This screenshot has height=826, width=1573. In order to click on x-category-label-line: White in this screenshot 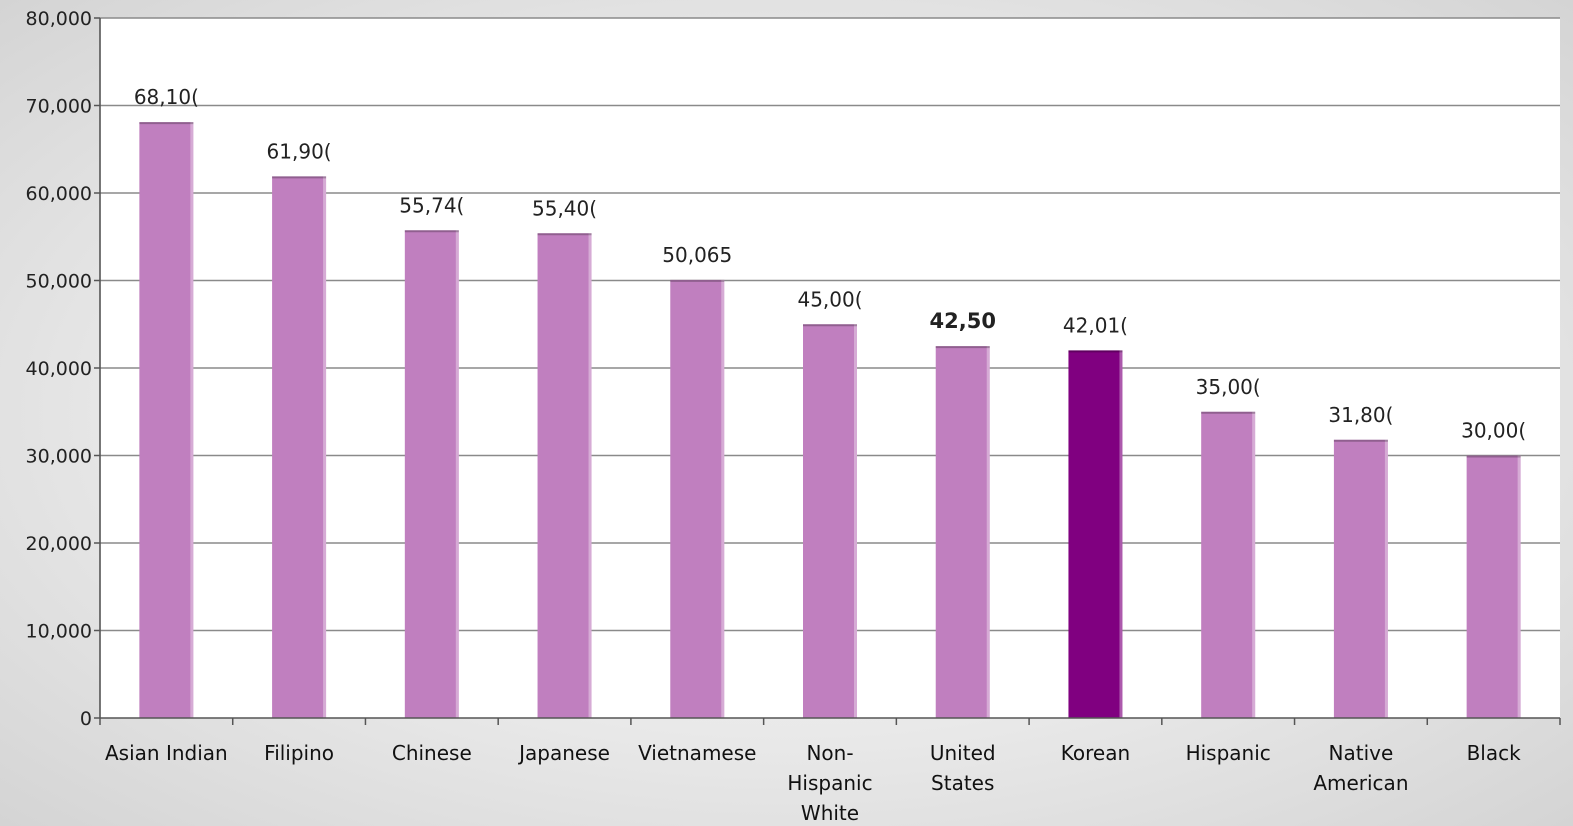, I will do `click(830, 813)`.